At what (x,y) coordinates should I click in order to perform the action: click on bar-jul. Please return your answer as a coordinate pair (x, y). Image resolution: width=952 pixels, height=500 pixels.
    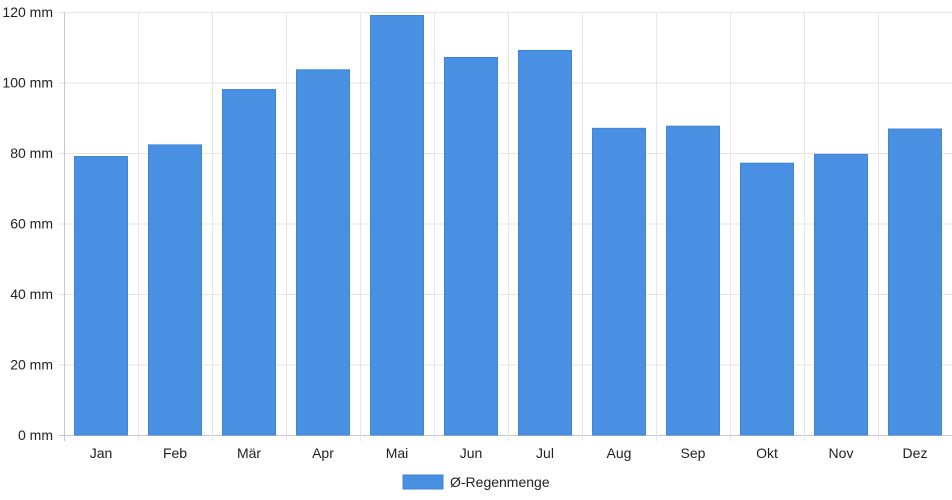
    Looking at the image, I should click on (545, 242).